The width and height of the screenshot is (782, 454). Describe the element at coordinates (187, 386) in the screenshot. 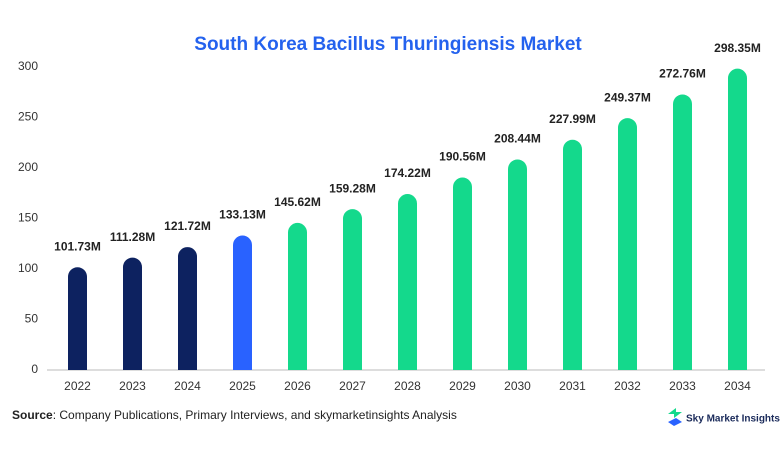

I see `x-tick-label: 2024` at that location.